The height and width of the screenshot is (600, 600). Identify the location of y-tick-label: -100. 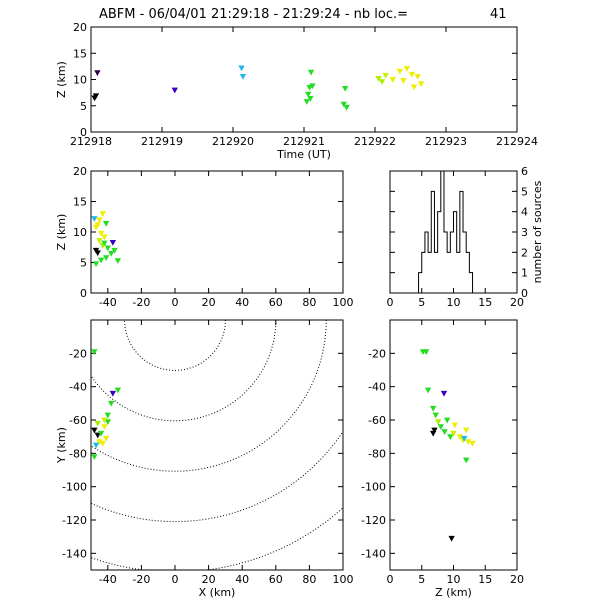
(74, 487).